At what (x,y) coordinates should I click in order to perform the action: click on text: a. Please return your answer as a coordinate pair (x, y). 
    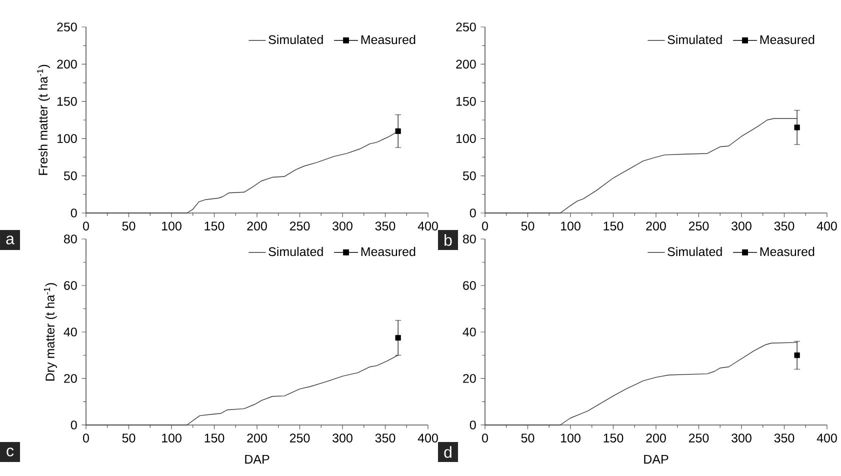
    Looking at the image, I should click on (10, 240).